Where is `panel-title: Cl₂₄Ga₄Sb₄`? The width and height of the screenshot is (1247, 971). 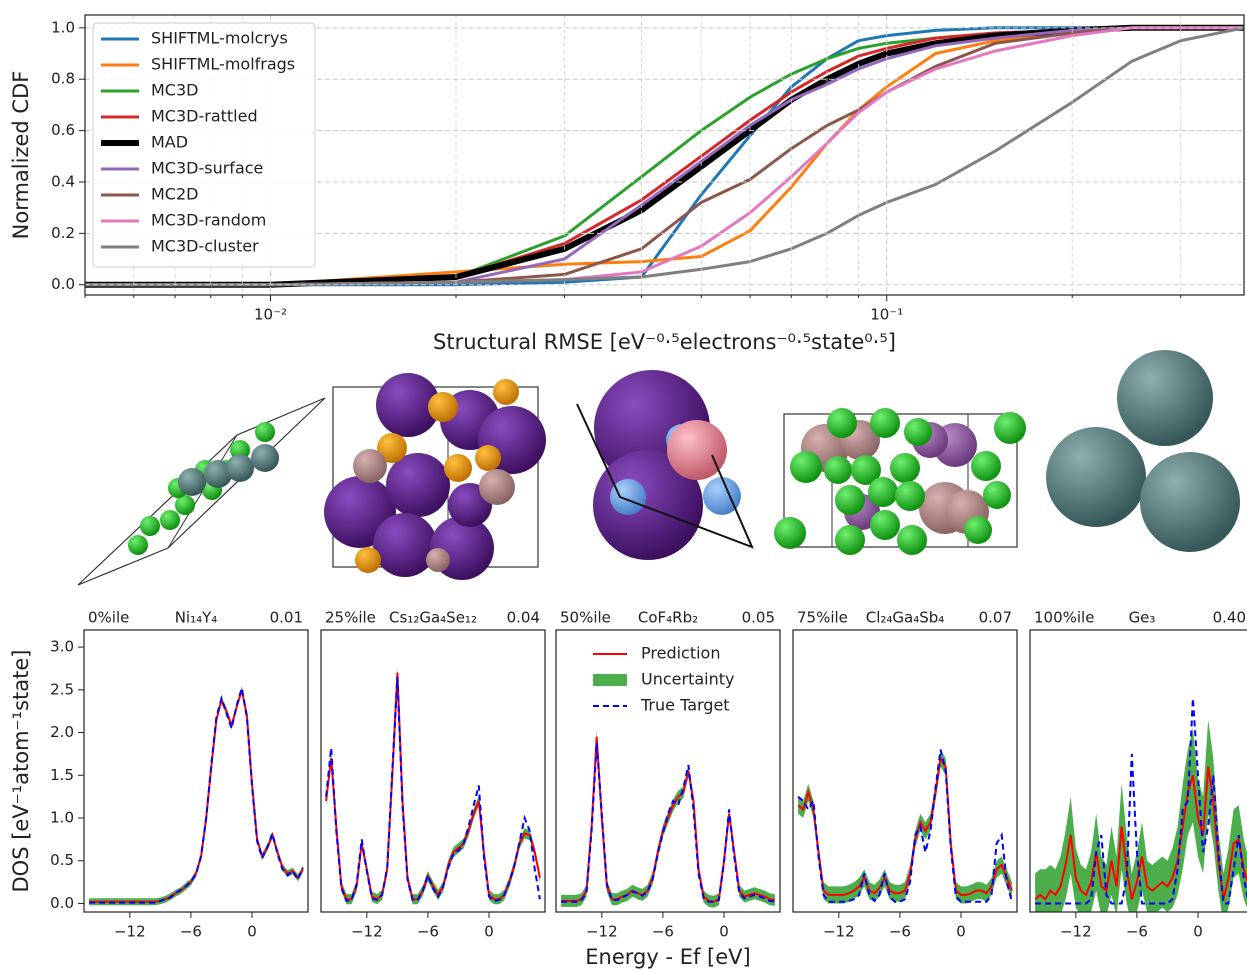 panel-title: Cl₂₄Ga₄Sb₄ is located at coordinates (905, 618).